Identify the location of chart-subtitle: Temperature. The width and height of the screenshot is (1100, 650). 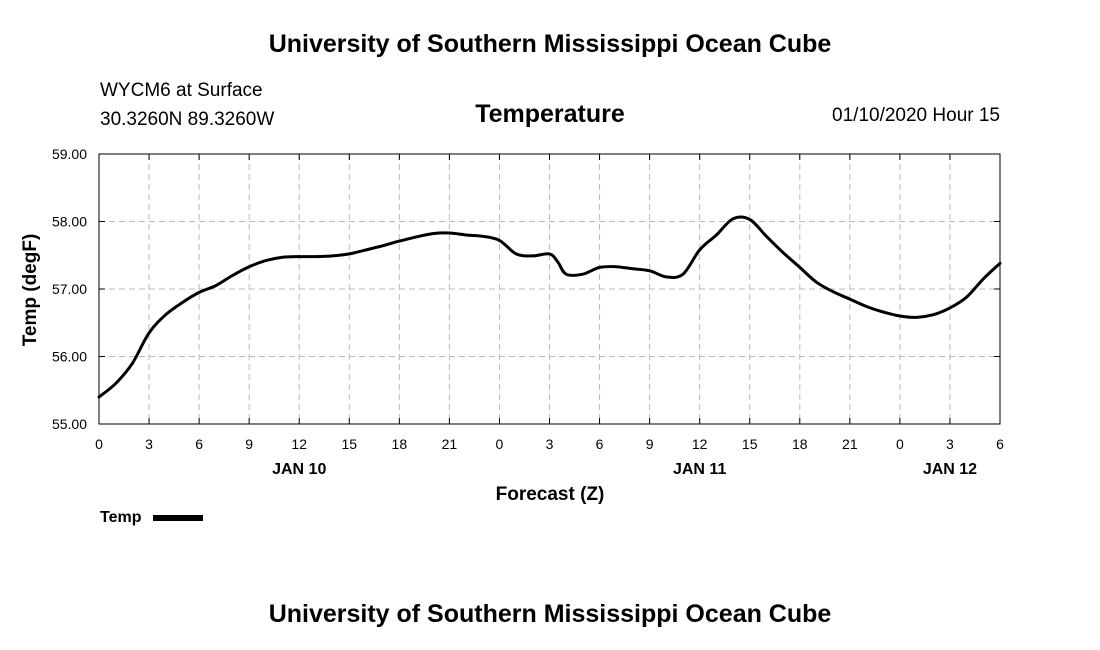
(550, 114).